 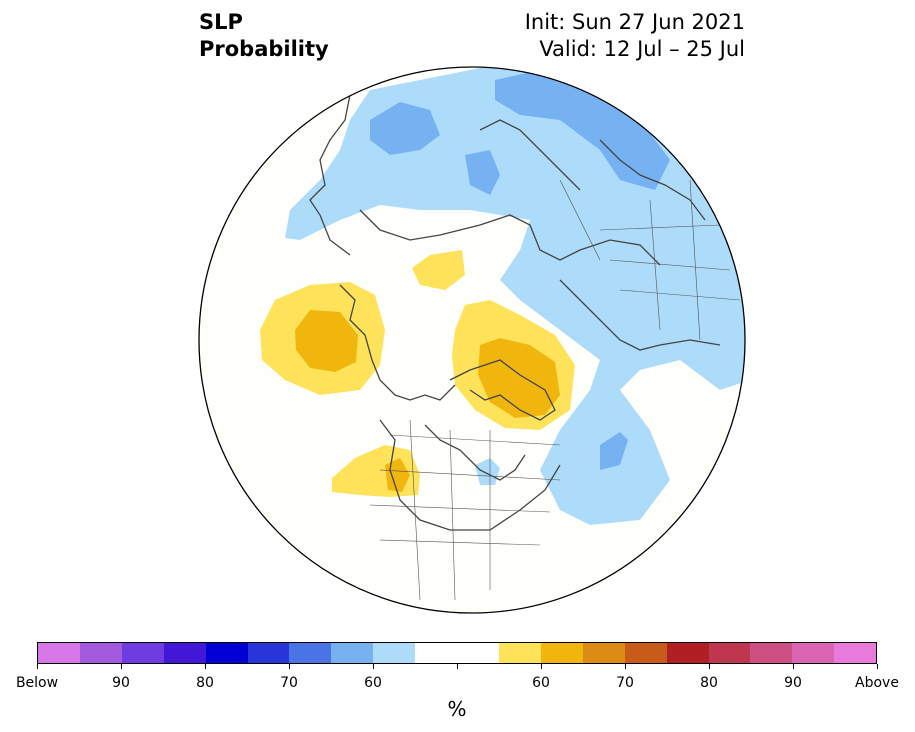 I want to click on product-label: Probability, so click(x=264, y=49).